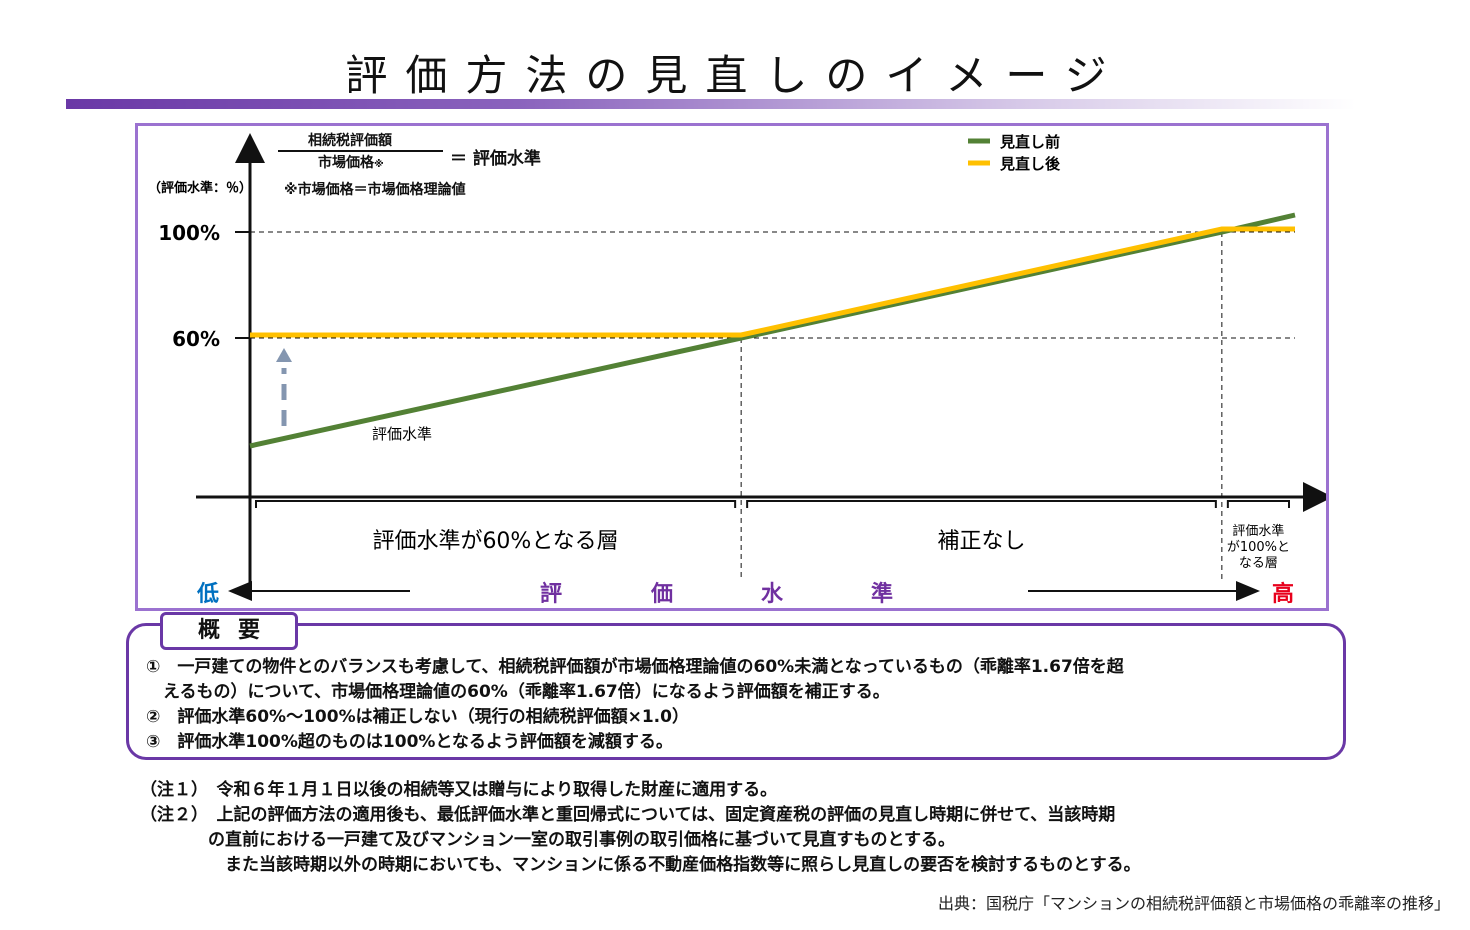 The height and width of the screenshot is (930, 1470). Describe the element at coordinates (189, 233) in the screenshot. I see `y-tick-label: 100%` at that location.